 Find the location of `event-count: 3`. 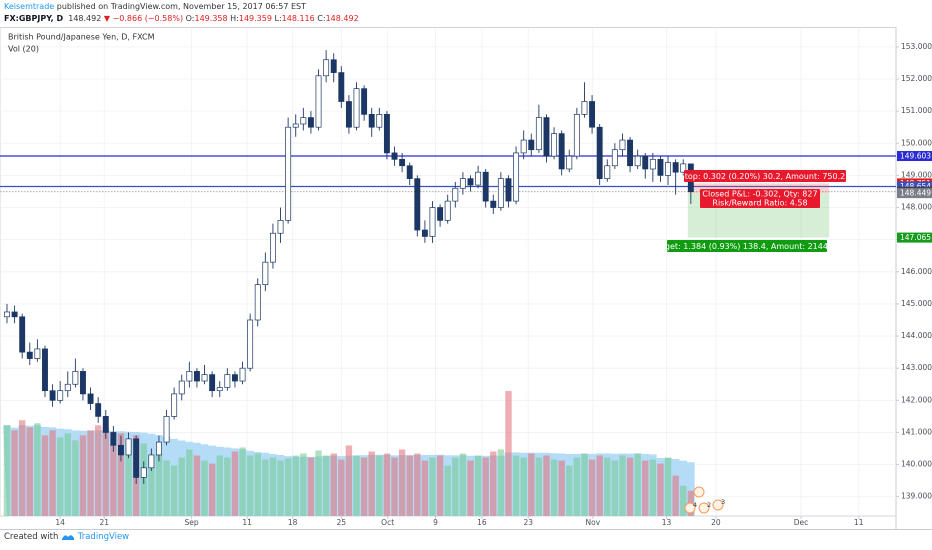

event-count: 3 is located at coordinates (723, 502).